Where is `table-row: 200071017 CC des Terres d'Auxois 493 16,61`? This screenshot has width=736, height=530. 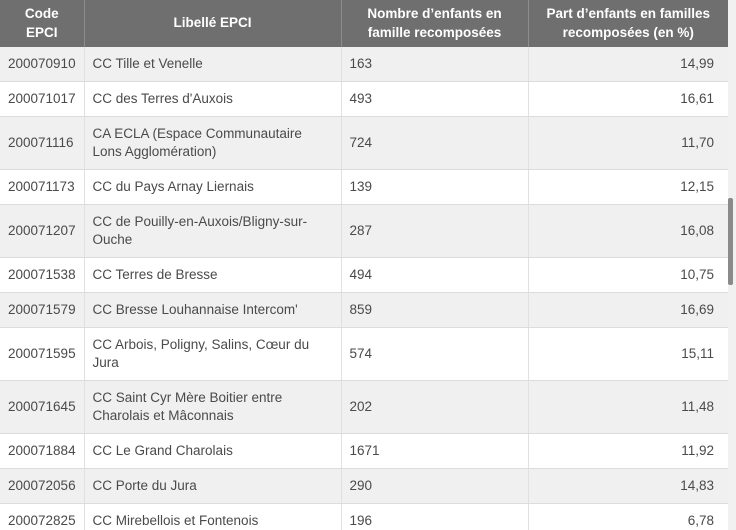
table-row: 200071017 CC des Terres d'Auxois 493 16,61 is located at coordinates (364, 99).